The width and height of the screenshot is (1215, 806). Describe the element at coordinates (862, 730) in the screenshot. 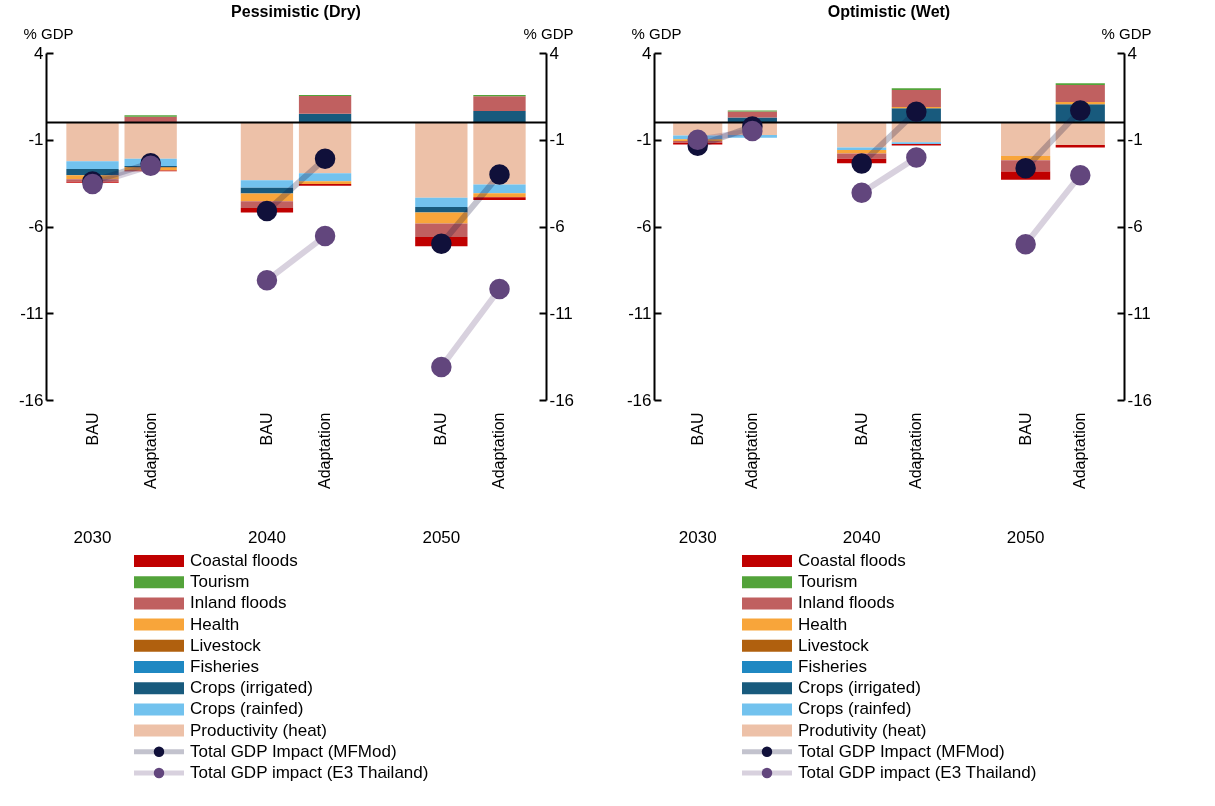

I see `legend-label: Produtivity (heat)` at that location.